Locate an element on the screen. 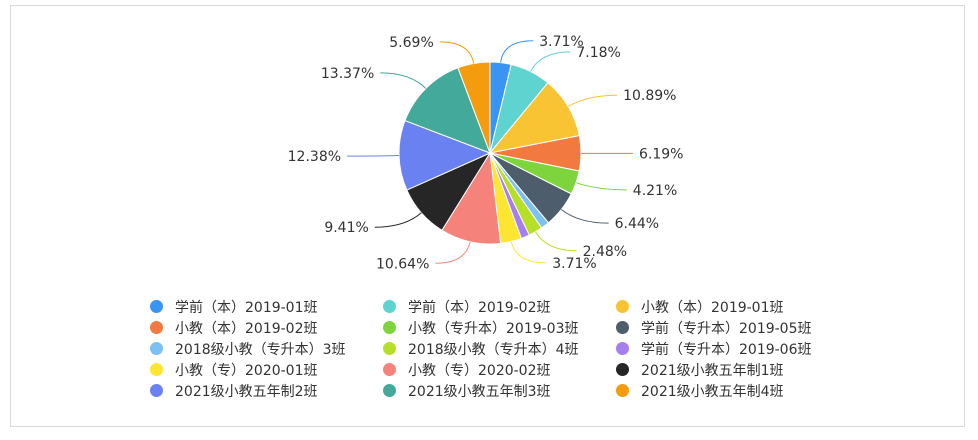 This screenshot has width=978, height=440. legend-label: 2021级小教五年制2班 is located at coordinates (246, 391).